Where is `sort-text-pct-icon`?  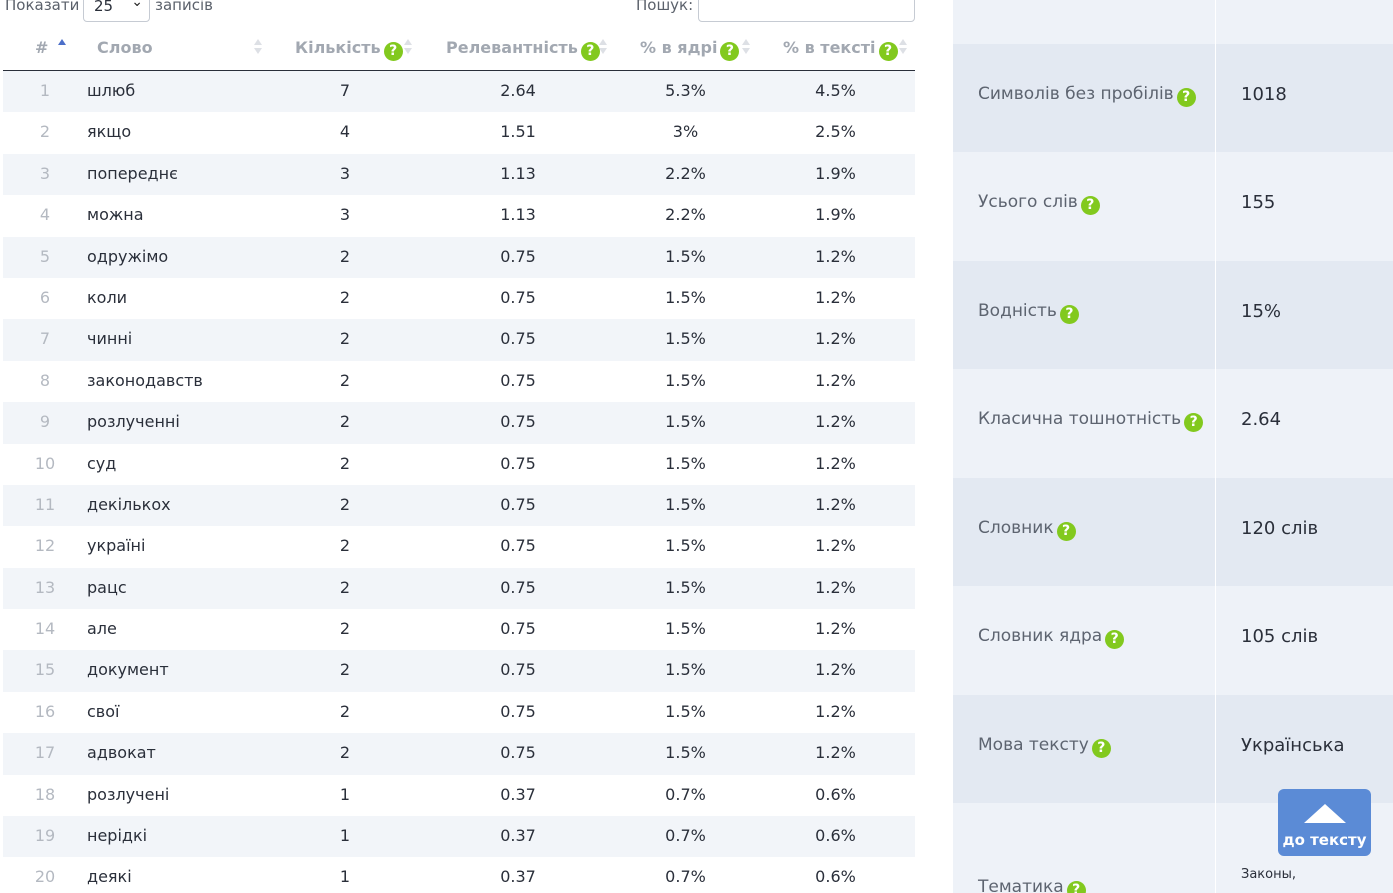 sort-text-pct-icon is located at coordinates (903, 48).